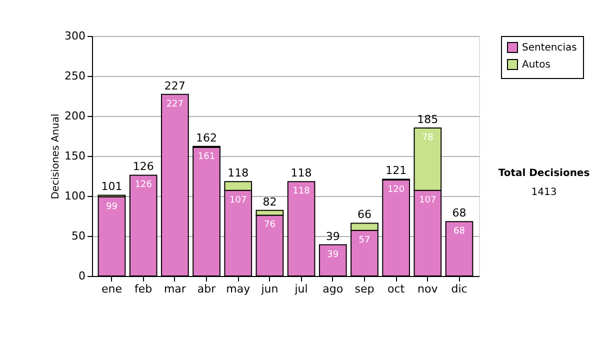  I want to click on total-label: 121, so click(396, 171).